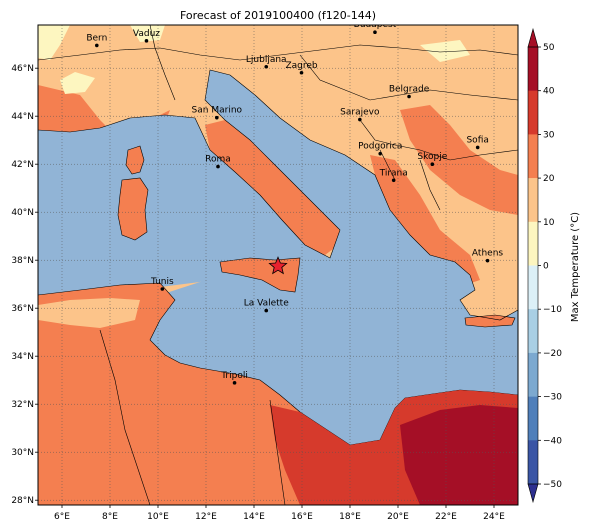  What do you see at coordinates (302, 517) in the screenshot?
I see `lon-tick-label: 16°E` at bounding box center [302, 517].